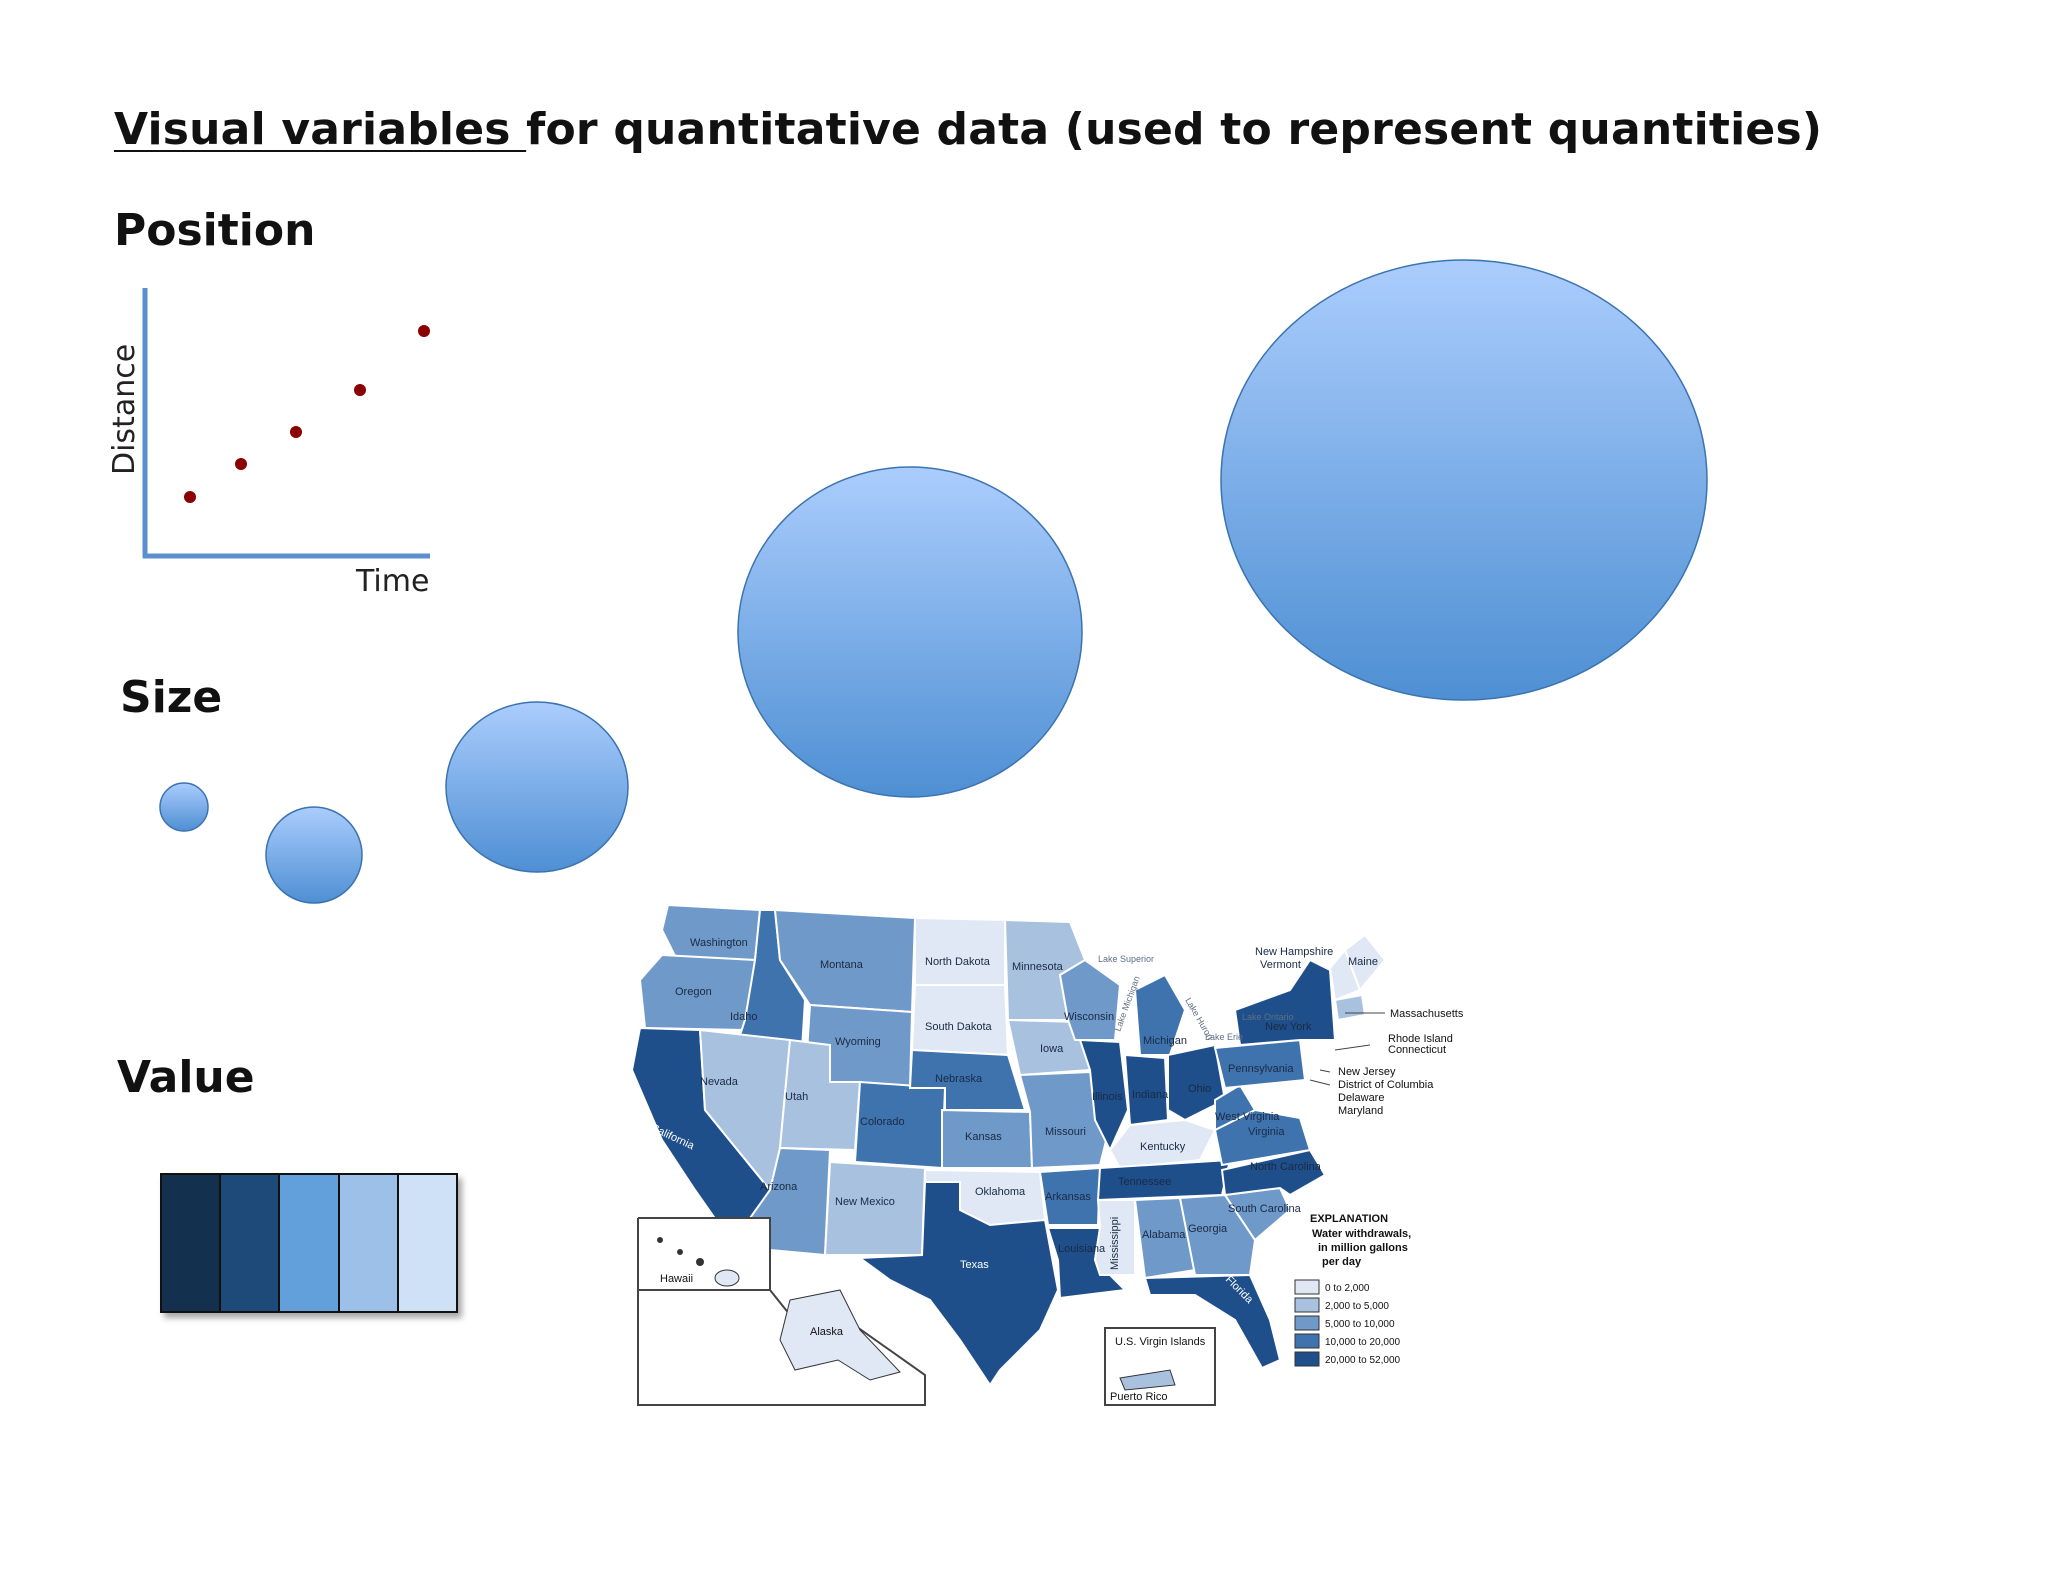 The image size is (2048, 1582). Describe the element at coordinates (1138, 1397) in the screenshot. I see `label-puerto-rico: Puerto Rico` at that location.